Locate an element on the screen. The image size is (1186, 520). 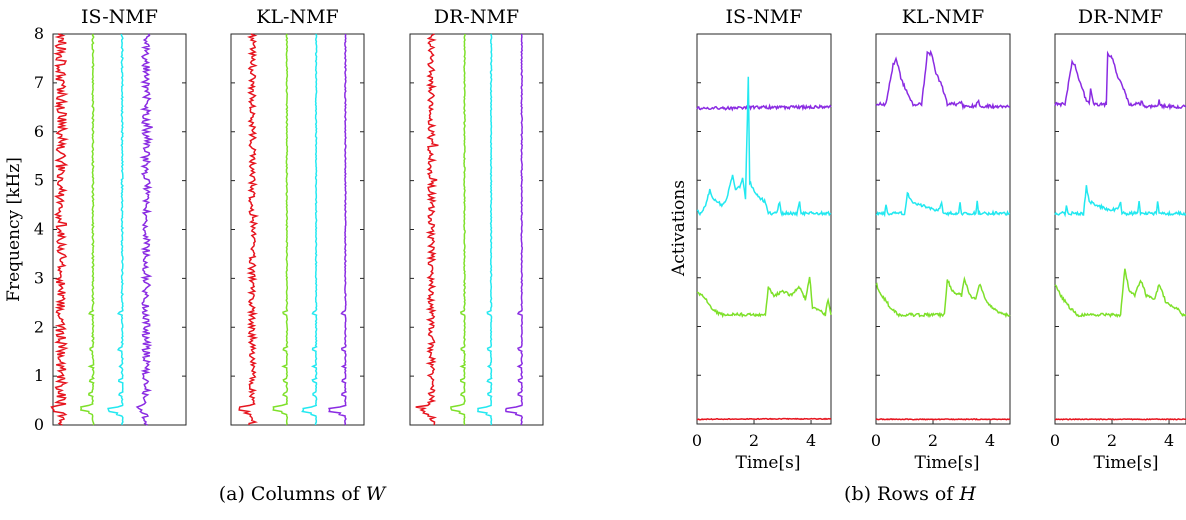
h-subplot-3: DR-NMF 0 2 4 Time[s] is located at coordinates (1118, 239).